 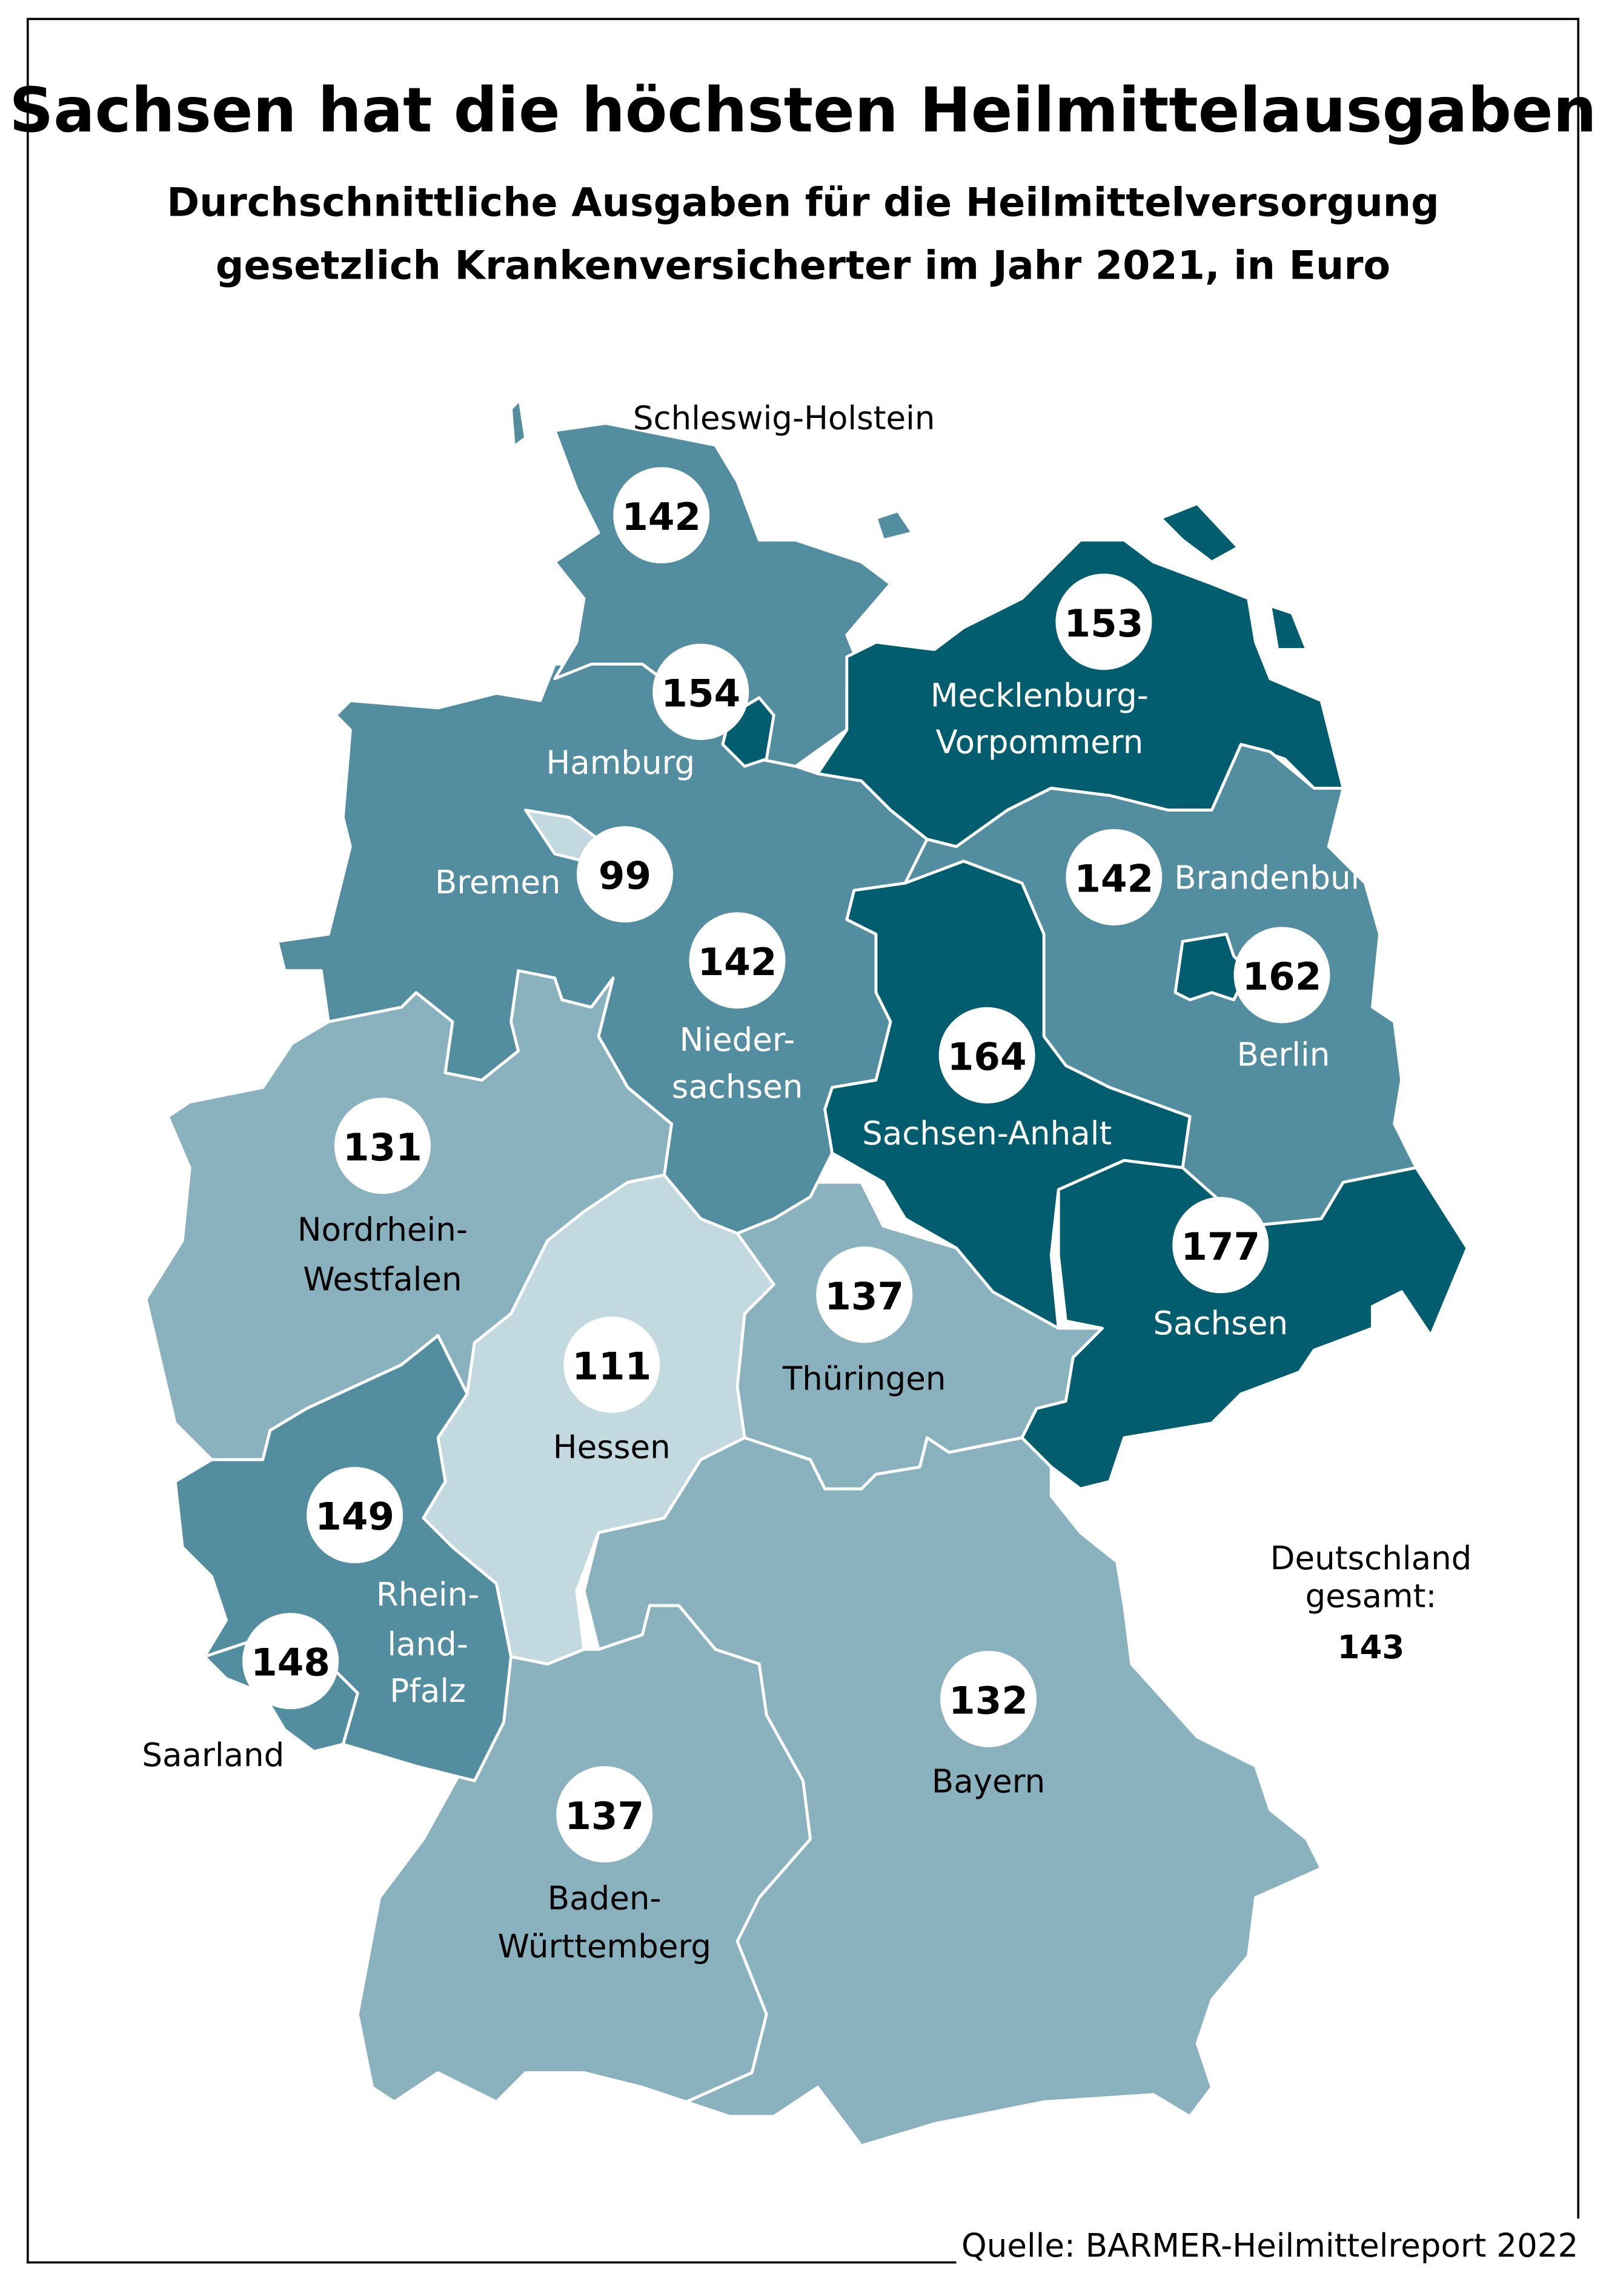 I want to click on marker-ni, so click(x=737, y=960).